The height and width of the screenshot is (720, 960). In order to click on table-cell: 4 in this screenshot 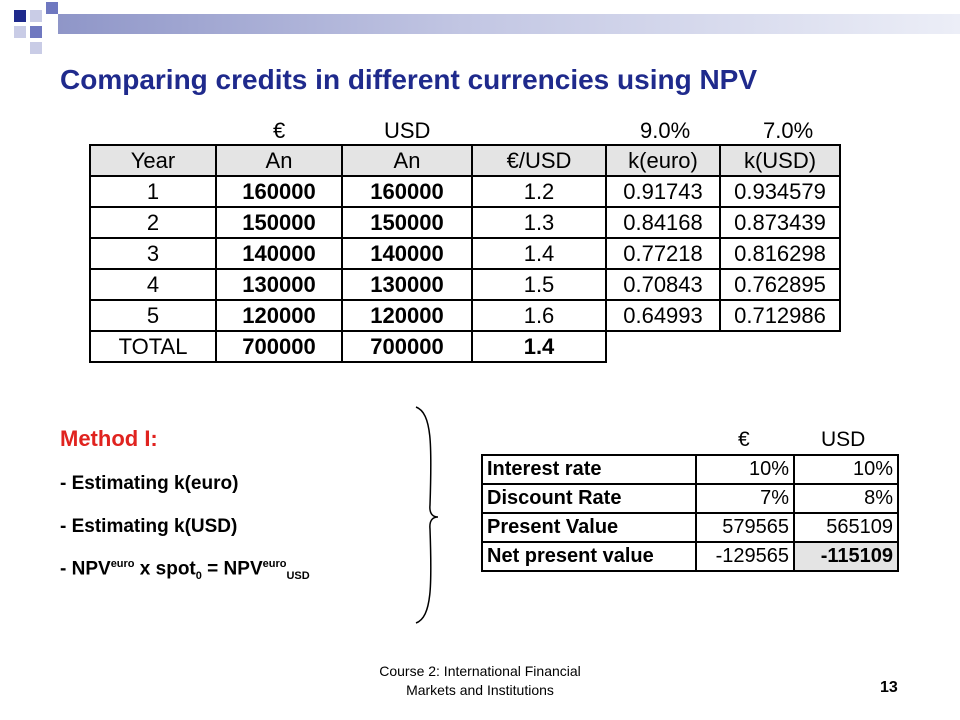, I will do `click(153, 284)`.